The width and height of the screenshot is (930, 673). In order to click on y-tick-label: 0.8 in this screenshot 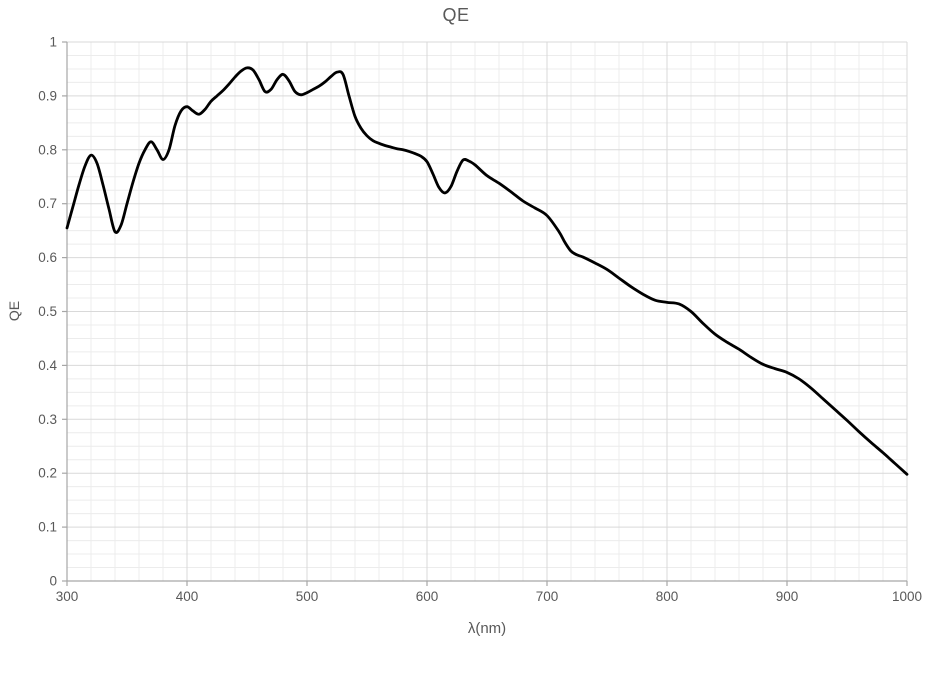, I will do `click(47, 149)`.